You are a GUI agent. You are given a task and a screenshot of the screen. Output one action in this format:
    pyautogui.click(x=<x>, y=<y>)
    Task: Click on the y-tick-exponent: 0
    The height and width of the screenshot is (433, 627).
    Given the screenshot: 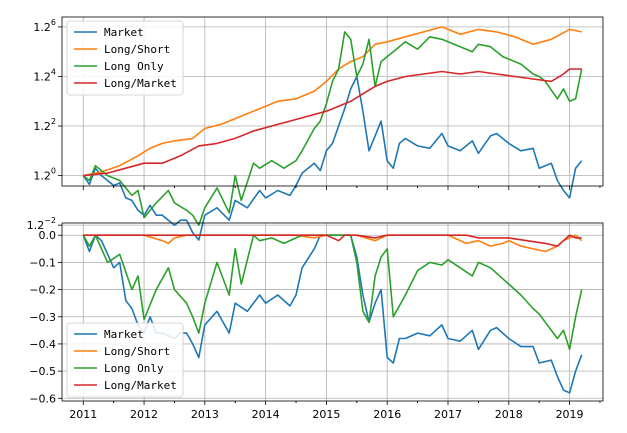 What is the action you would take?
    pyautogui.click(x=53, y=171)
    